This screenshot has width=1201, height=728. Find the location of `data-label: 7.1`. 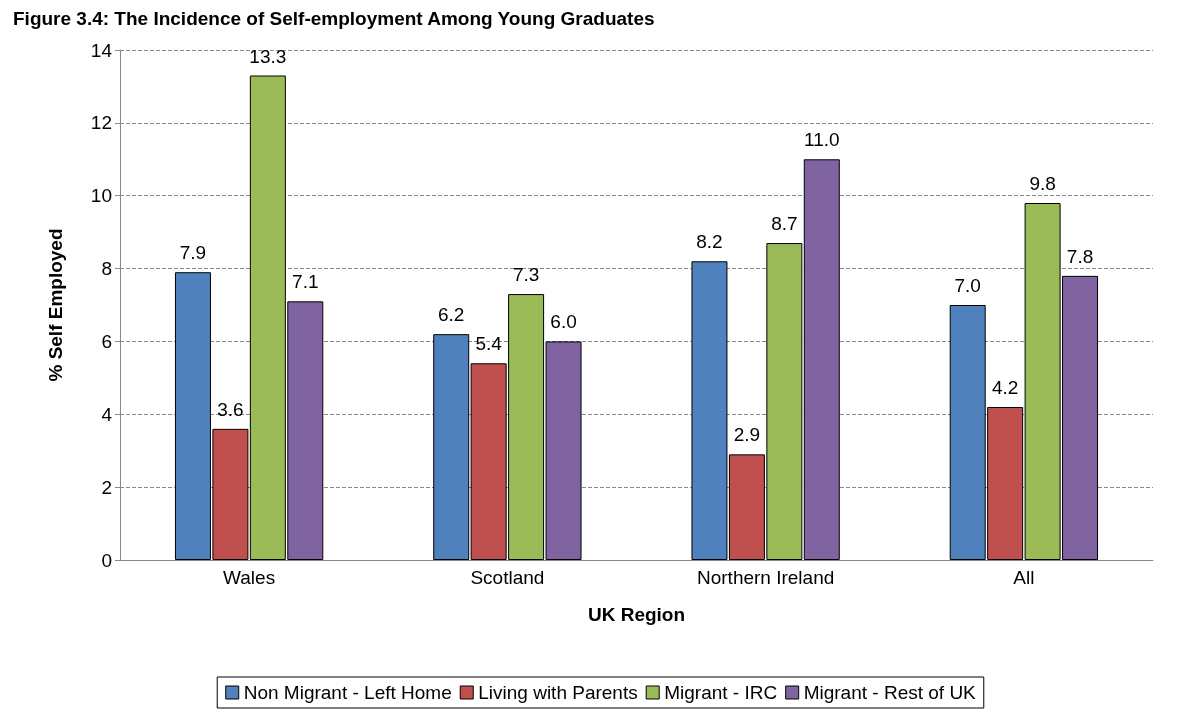

data-label: 7.1 is located at coordinates (305, 282).